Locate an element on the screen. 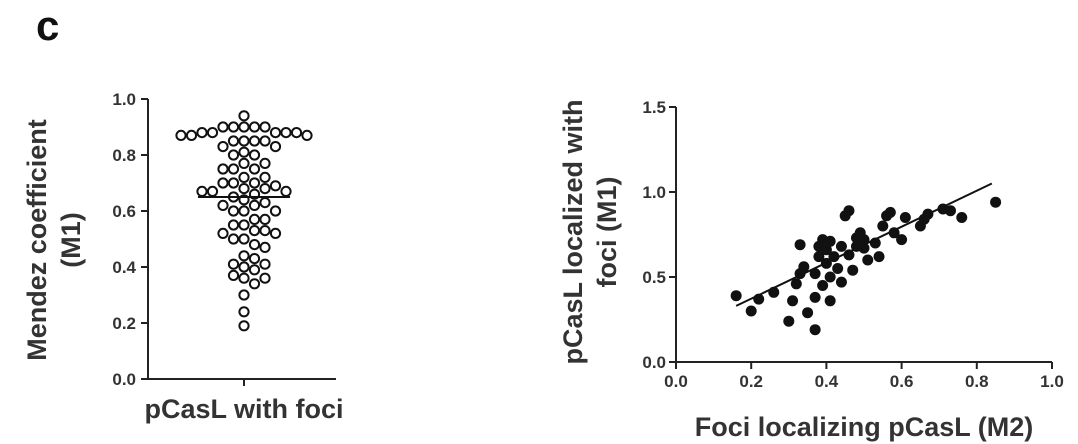 The image size is (1078, 444). left-y-tick-label: 1.0 is located at coordinates (124, 99).